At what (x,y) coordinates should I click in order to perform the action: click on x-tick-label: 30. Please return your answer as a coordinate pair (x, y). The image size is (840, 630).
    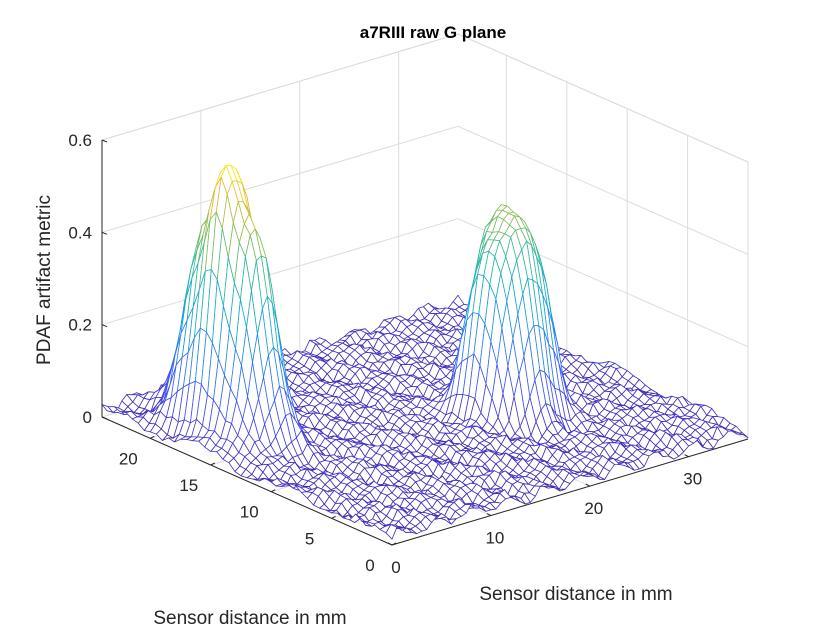
    Looking at the image, I should click on (692, 479).